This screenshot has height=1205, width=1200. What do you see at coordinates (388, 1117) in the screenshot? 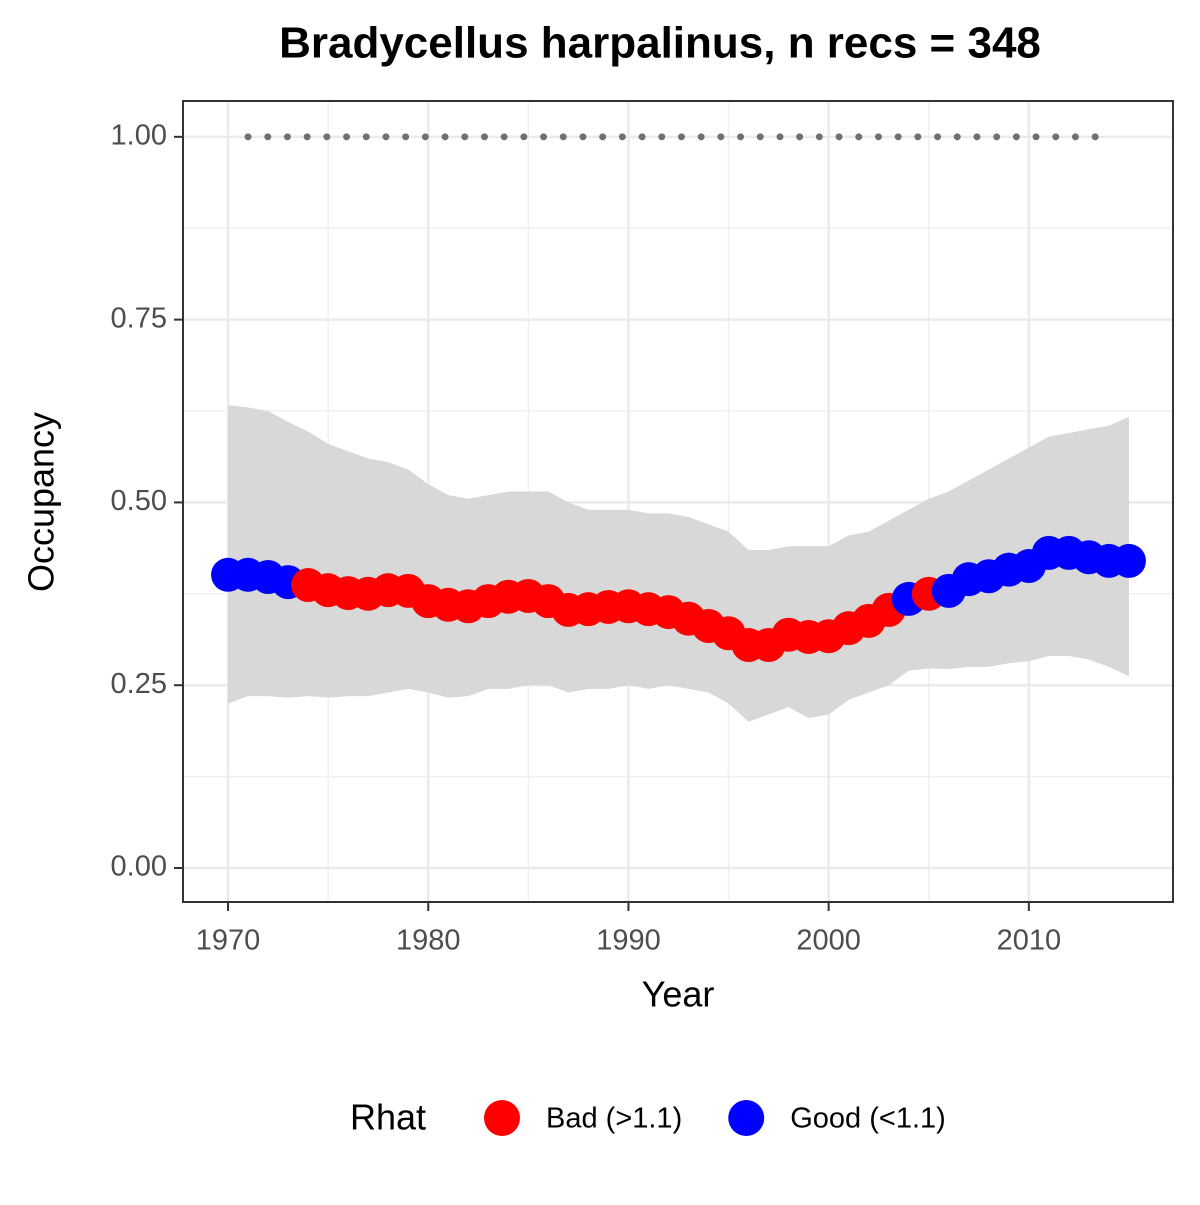
I see `legend-title: Rhat` at bounding box center [388, 1117].